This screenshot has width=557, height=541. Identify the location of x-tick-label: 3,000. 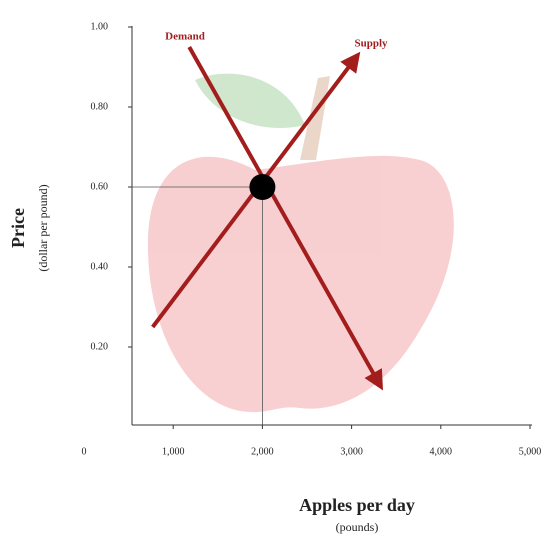
(351, 451).